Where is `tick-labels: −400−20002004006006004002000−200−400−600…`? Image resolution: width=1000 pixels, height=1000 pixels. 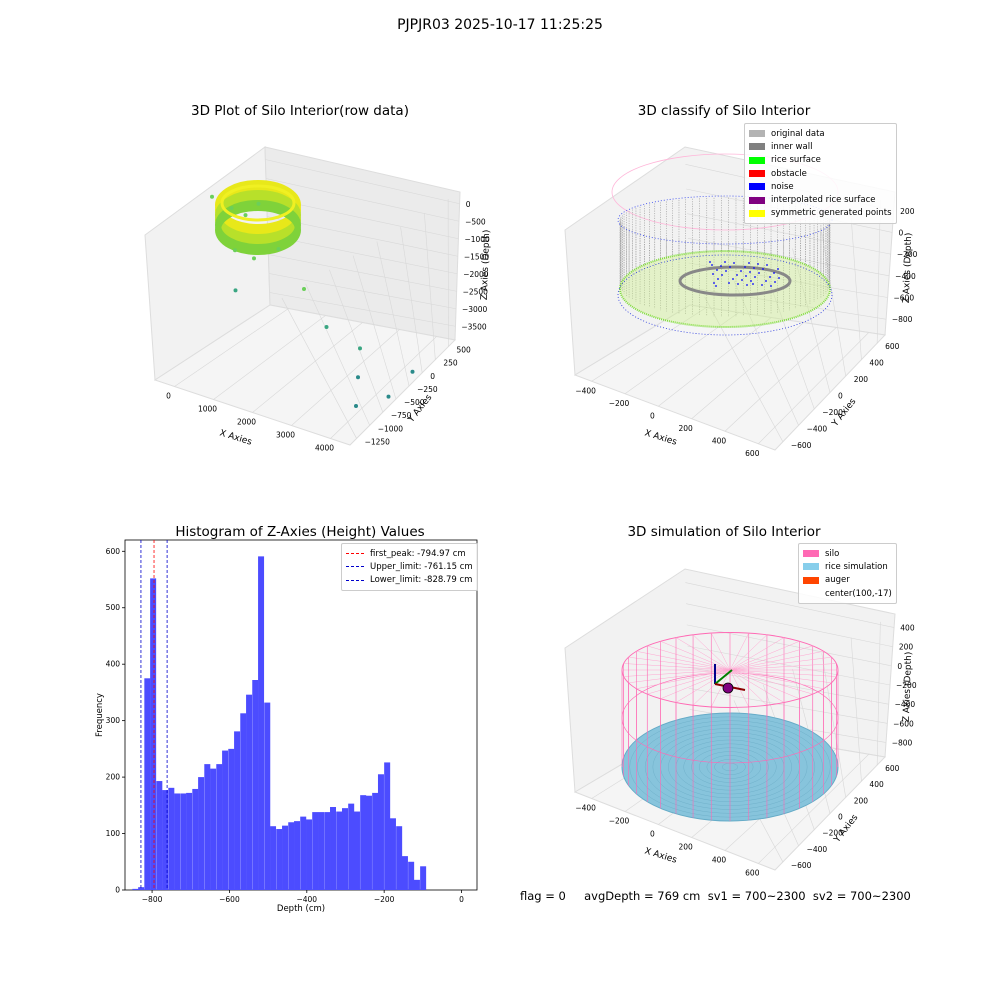 tick-labels: −400−20002004006006004002000−200−400−600… is located at coordinates (746, 332).